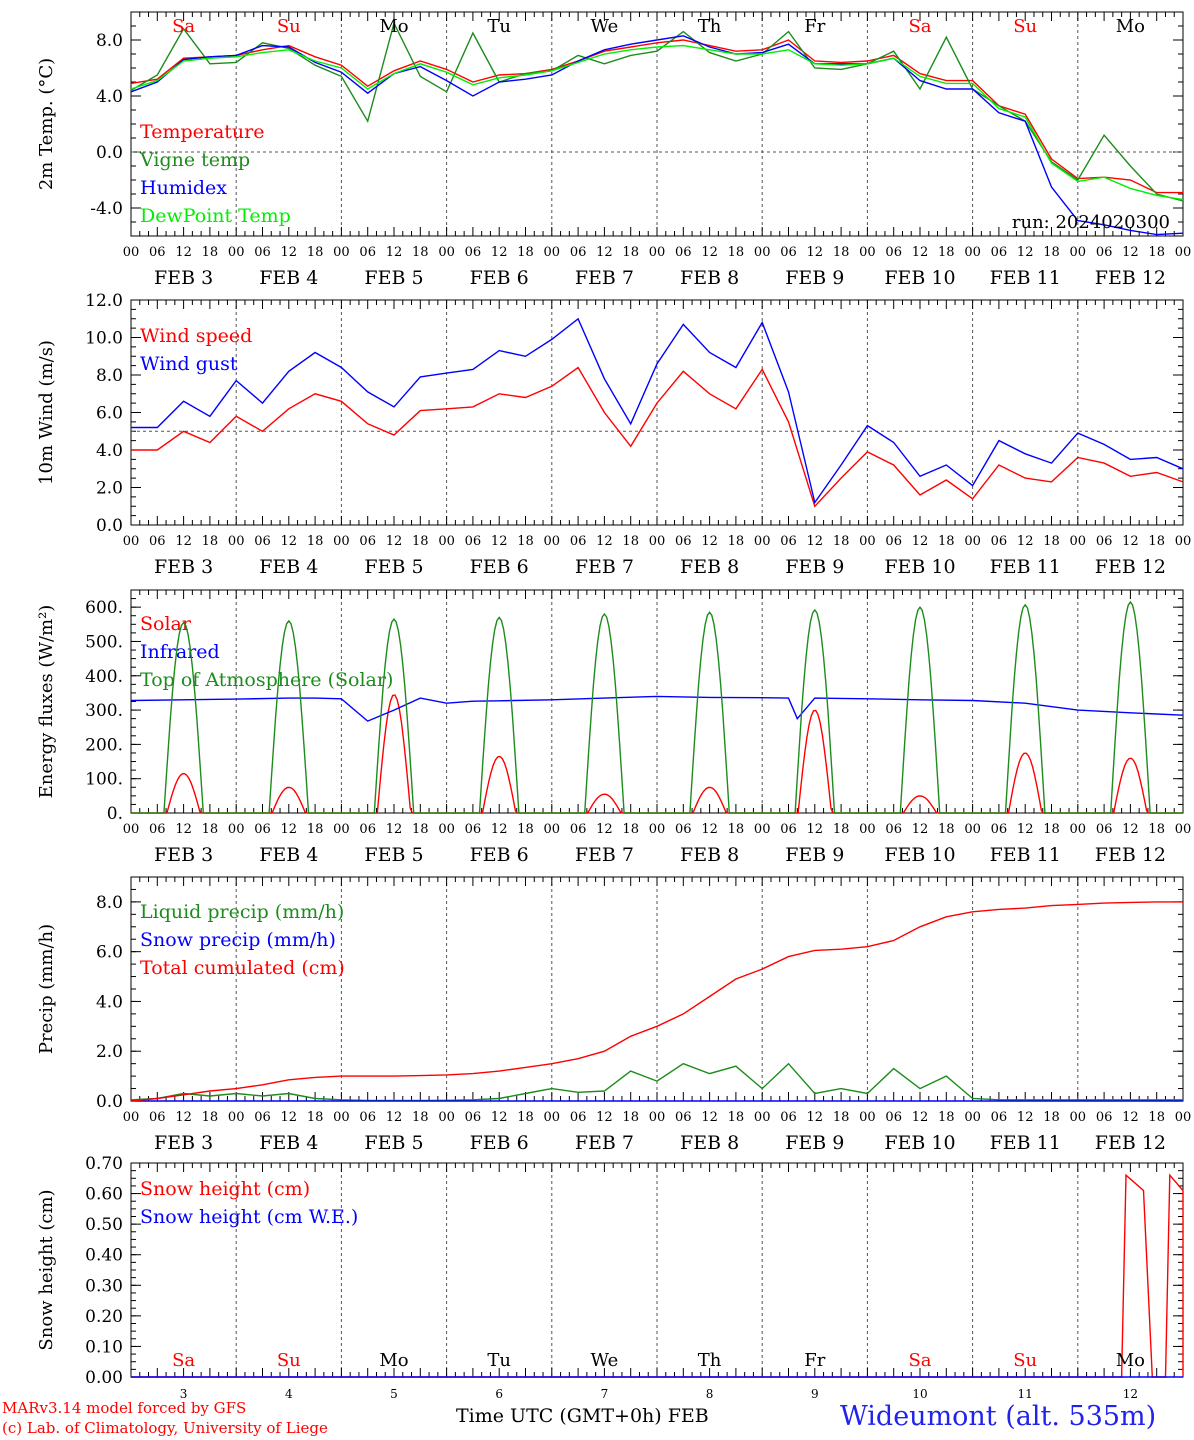  Describe the element at coordinates (709, 567) in the screenshot. I see `date-label: FEB 8` at that location.